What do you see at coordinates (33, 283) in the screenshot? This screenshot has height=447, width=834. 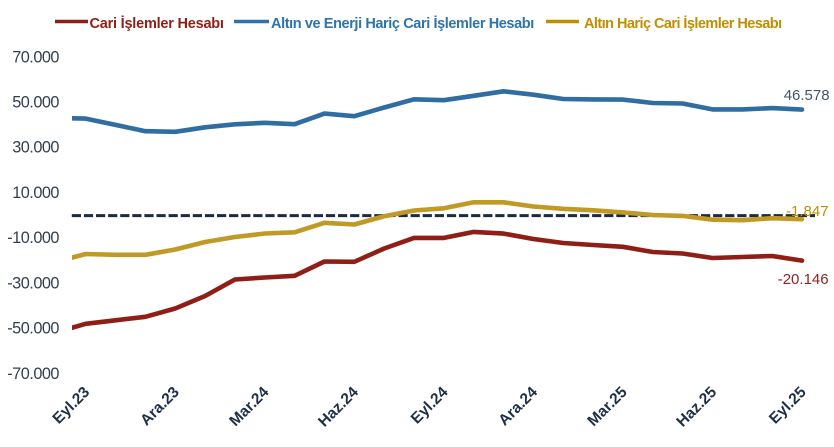 I see `svg-text: -30.000` at bounding box center [33, 283].